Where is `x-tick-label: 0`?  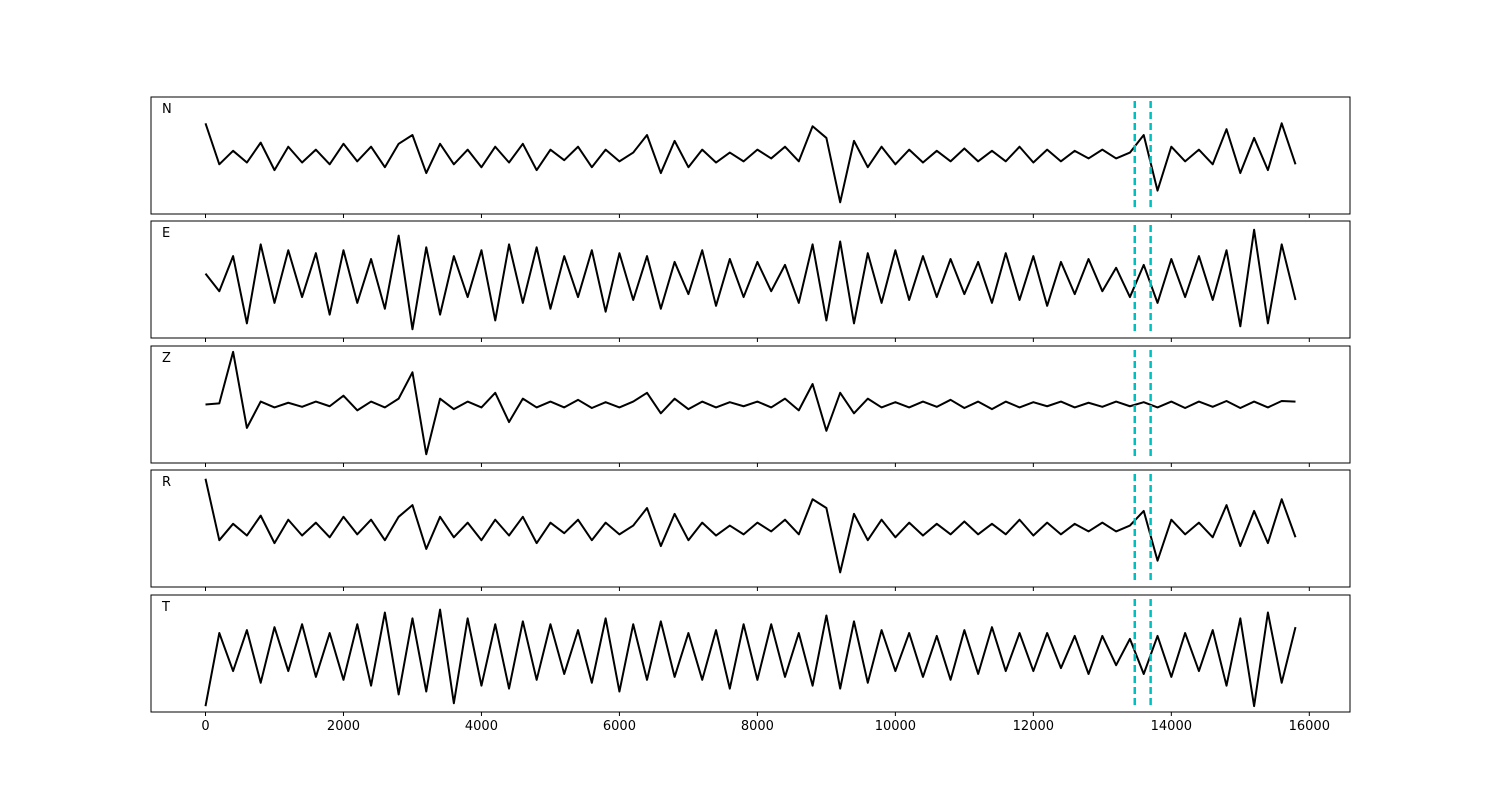
x-tick-label: 0 is located at coordinates (205, 726).